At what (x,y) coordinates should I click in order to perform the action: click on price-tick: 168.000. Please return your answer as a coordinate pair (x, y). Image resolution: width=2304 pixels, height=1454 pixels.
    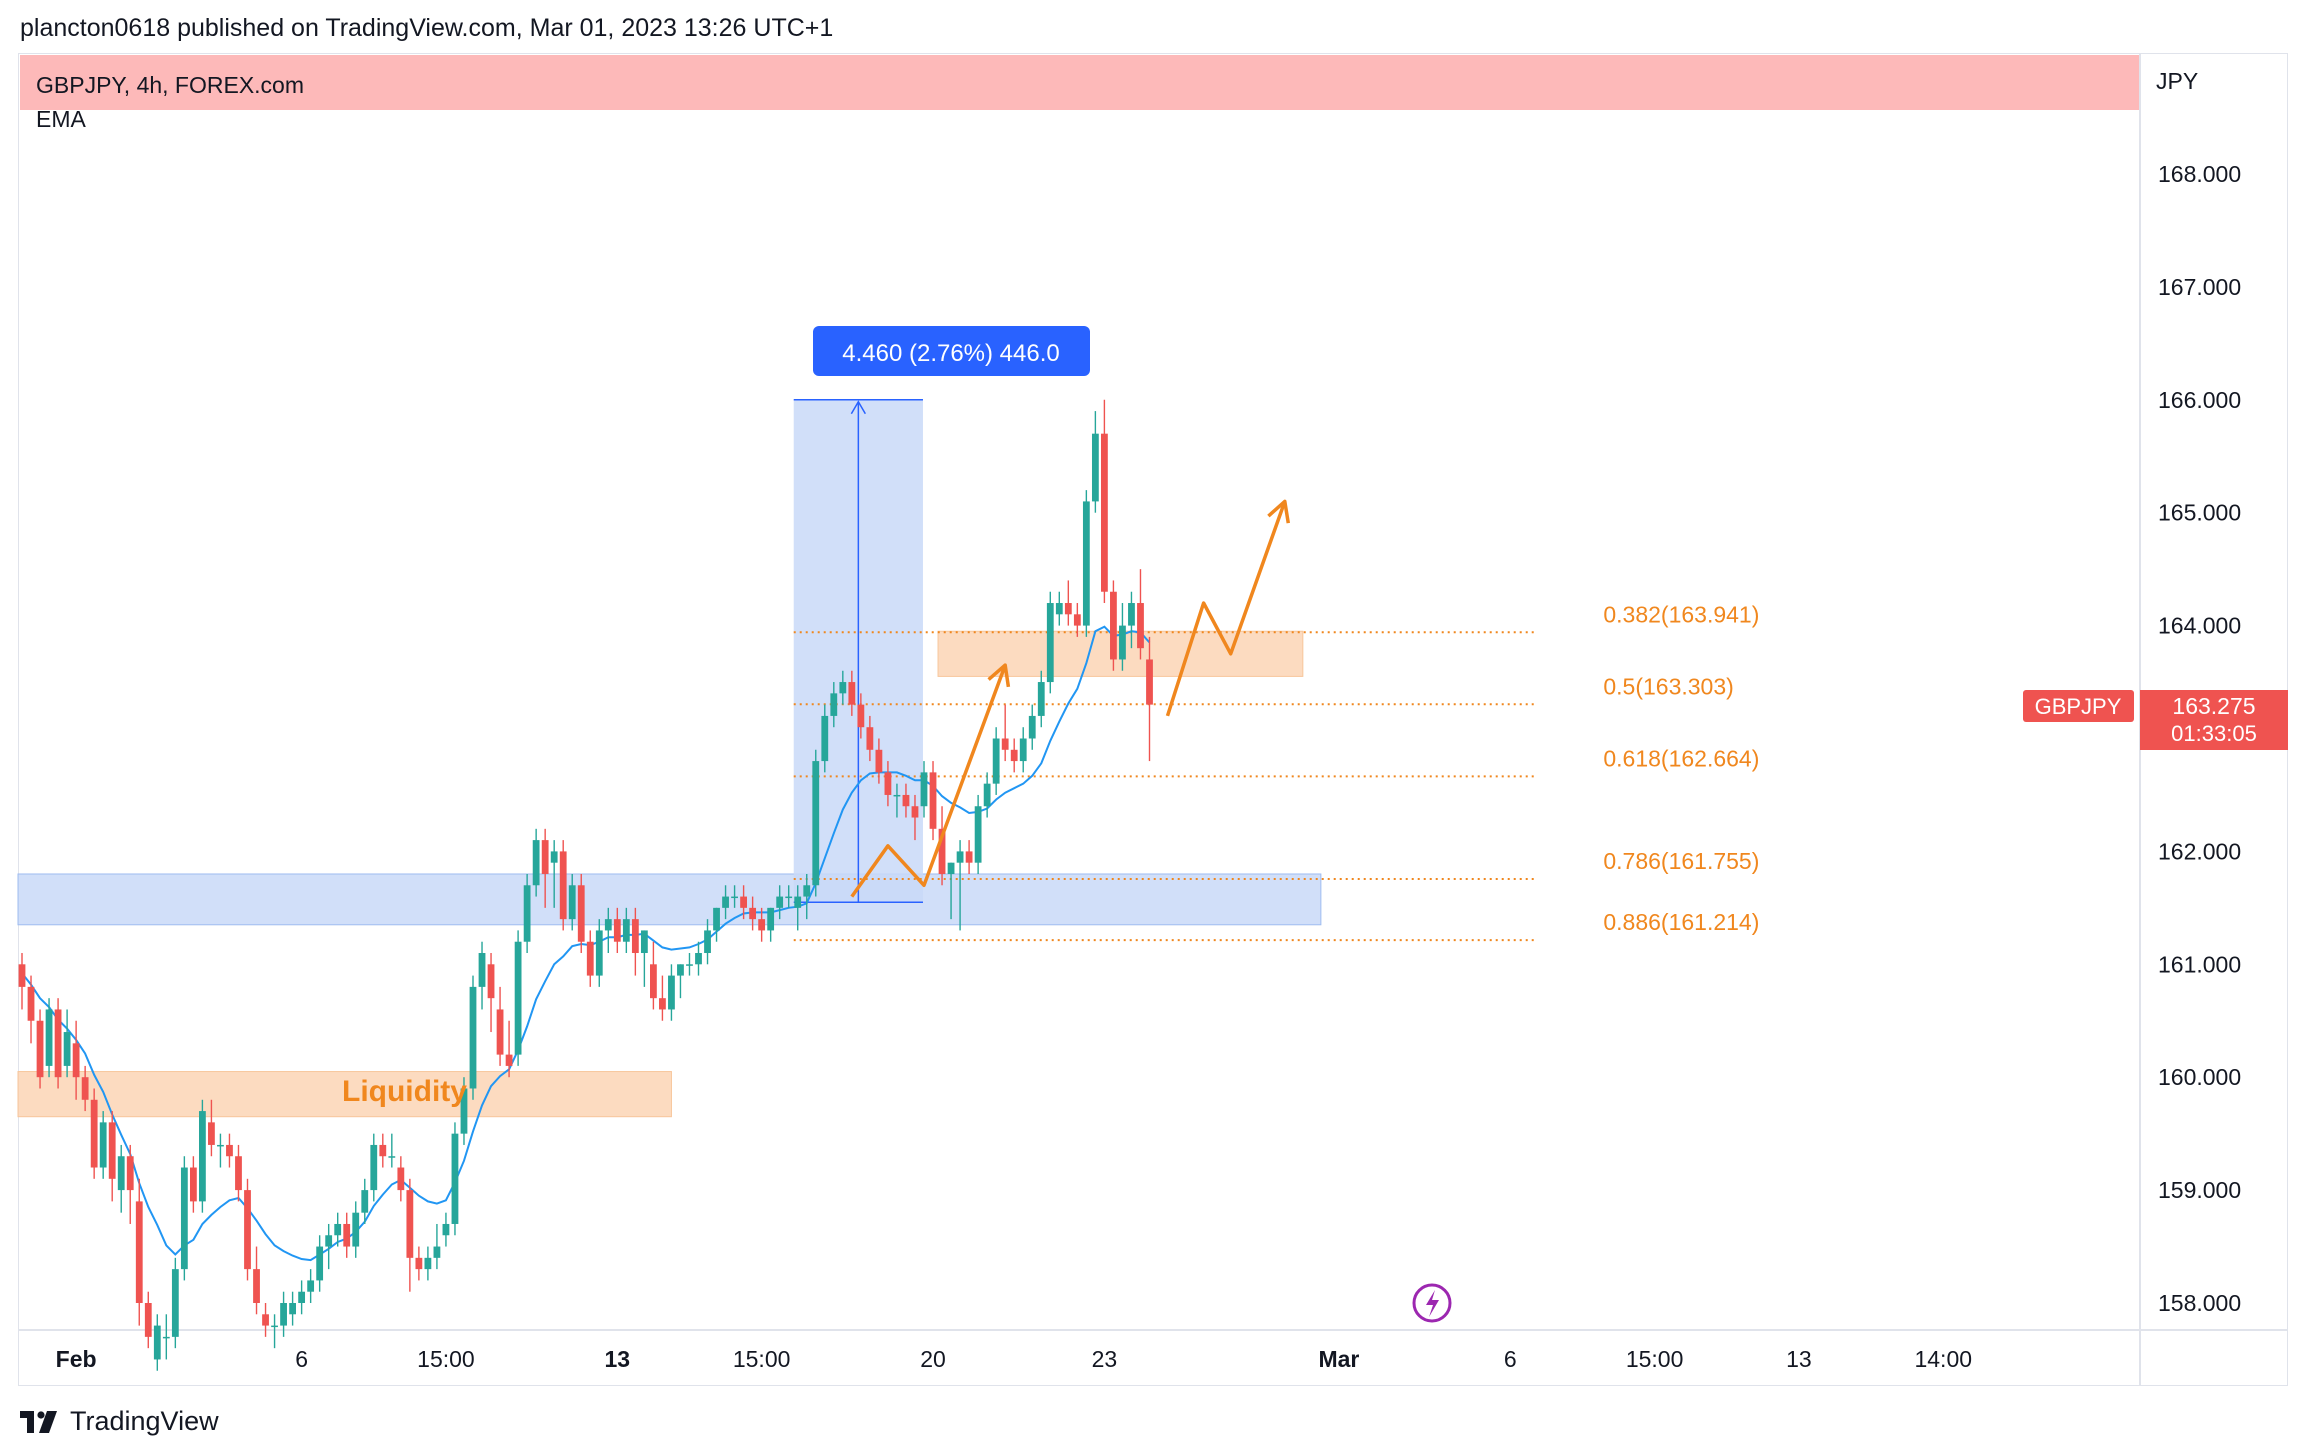
    Looking at the image, I should click on (2199, 174).